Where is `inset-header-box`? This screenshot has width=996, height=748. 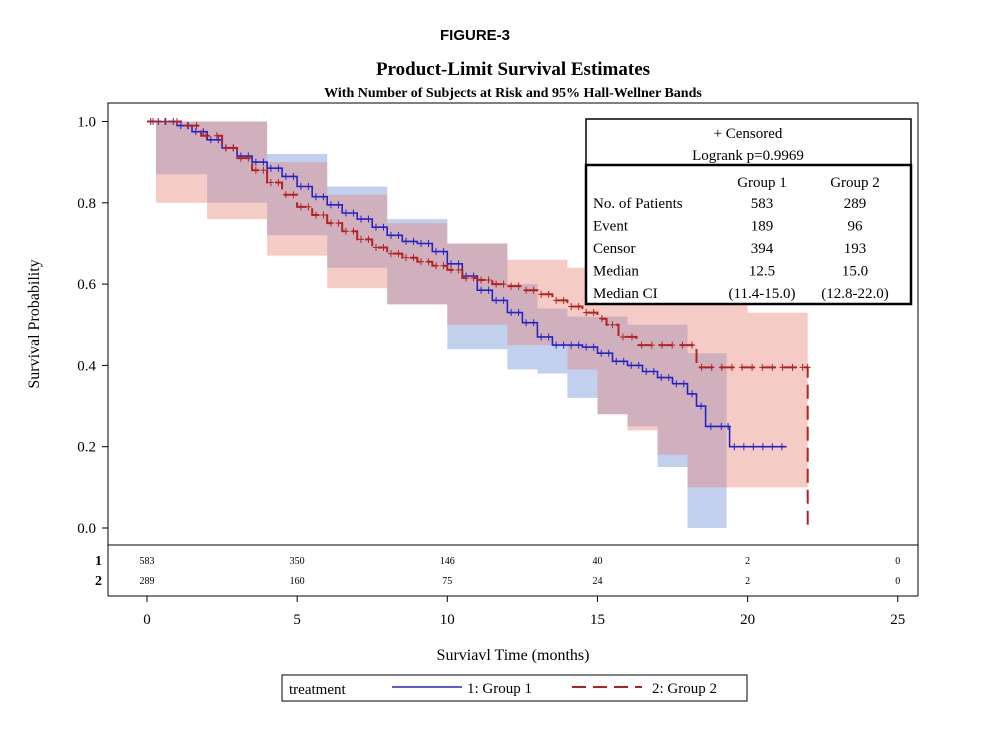 inset-header-box is located at coordinates (748, 142).